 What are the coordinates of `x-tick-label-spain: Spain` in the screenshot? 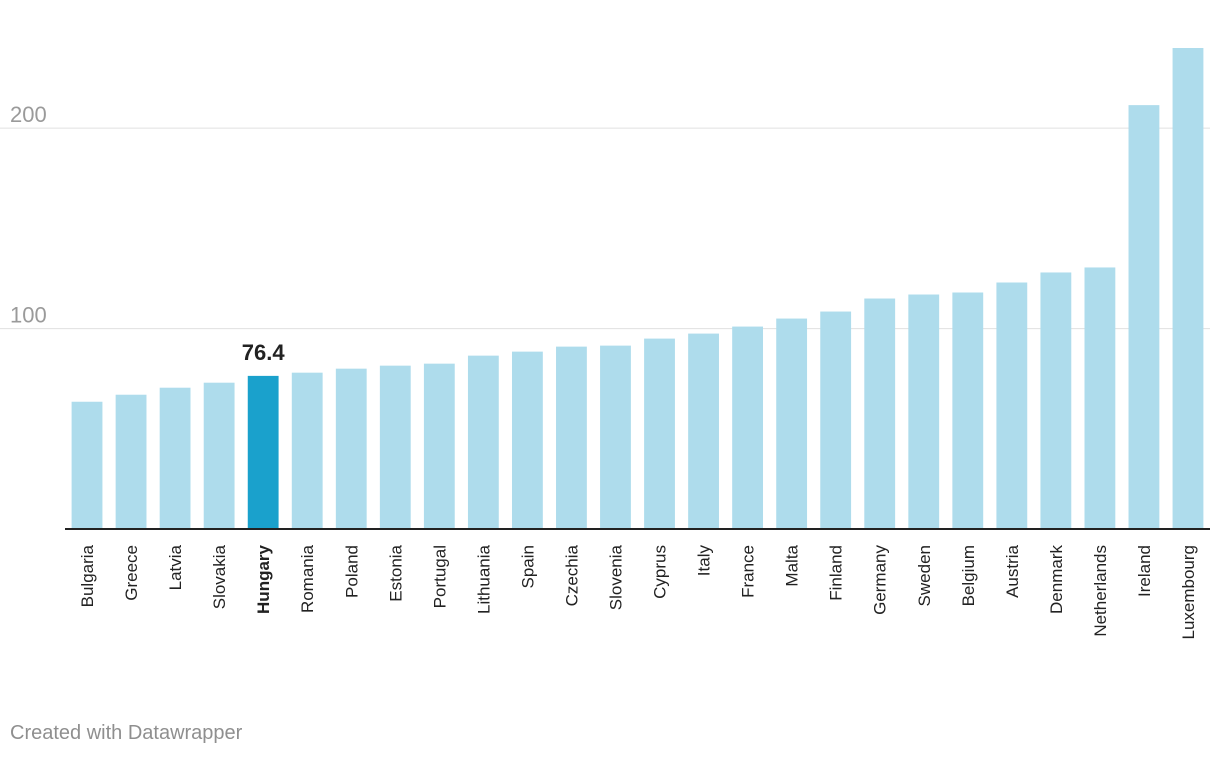 It's located at (527, 566).